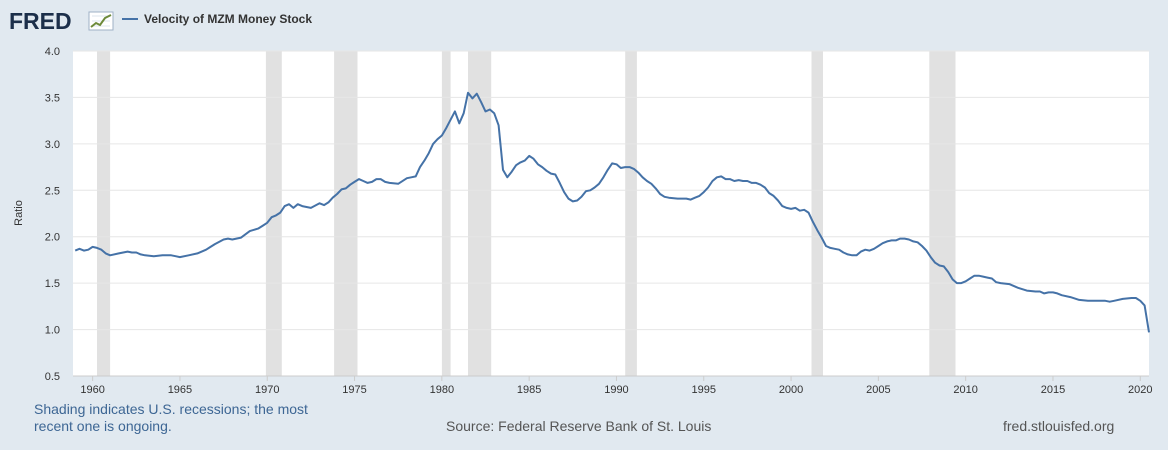 The image size is (1168, 450). I want to click on x-tick-label: 1990, so click(616, 390).